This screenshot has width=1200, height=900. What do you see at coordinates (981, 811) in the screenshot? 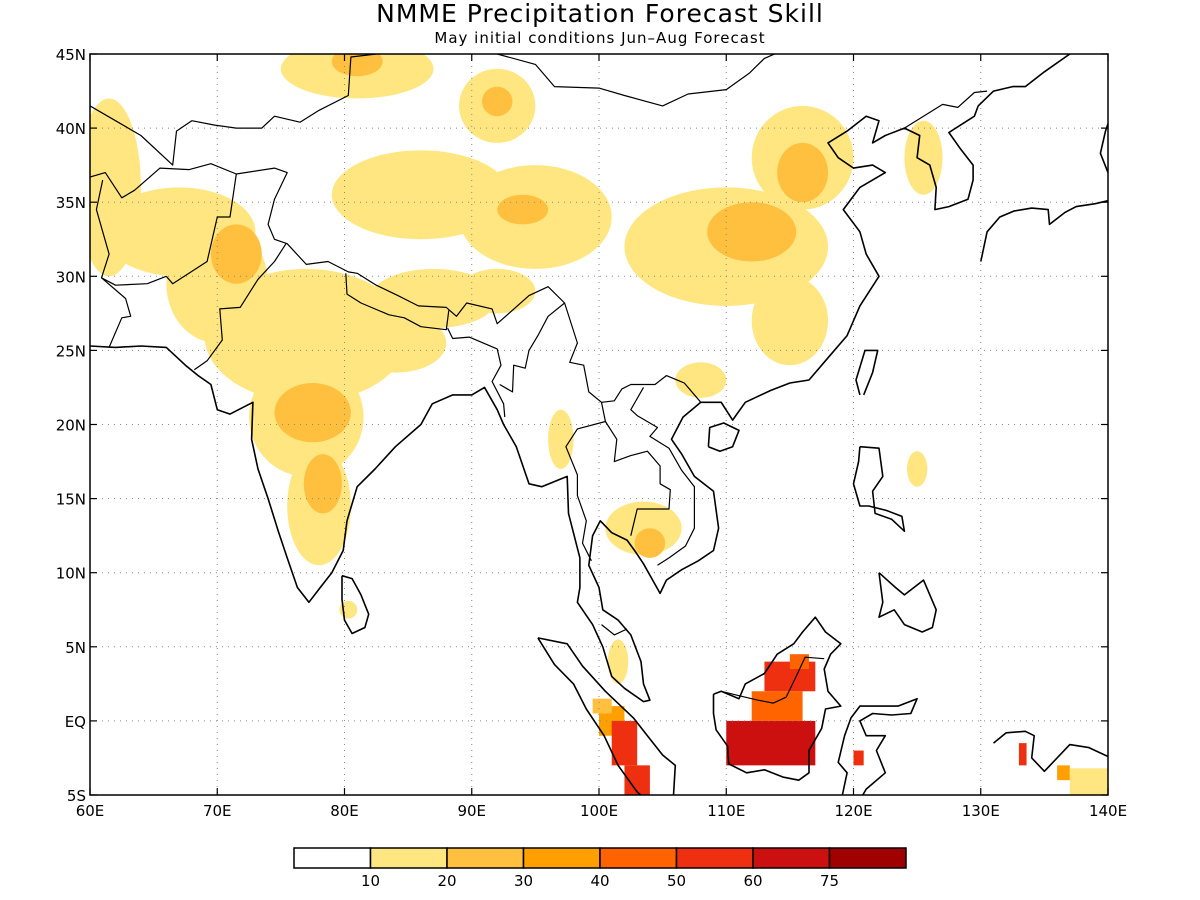
I see `lon-tick-label: 130E` at bounding box center [981, 811].